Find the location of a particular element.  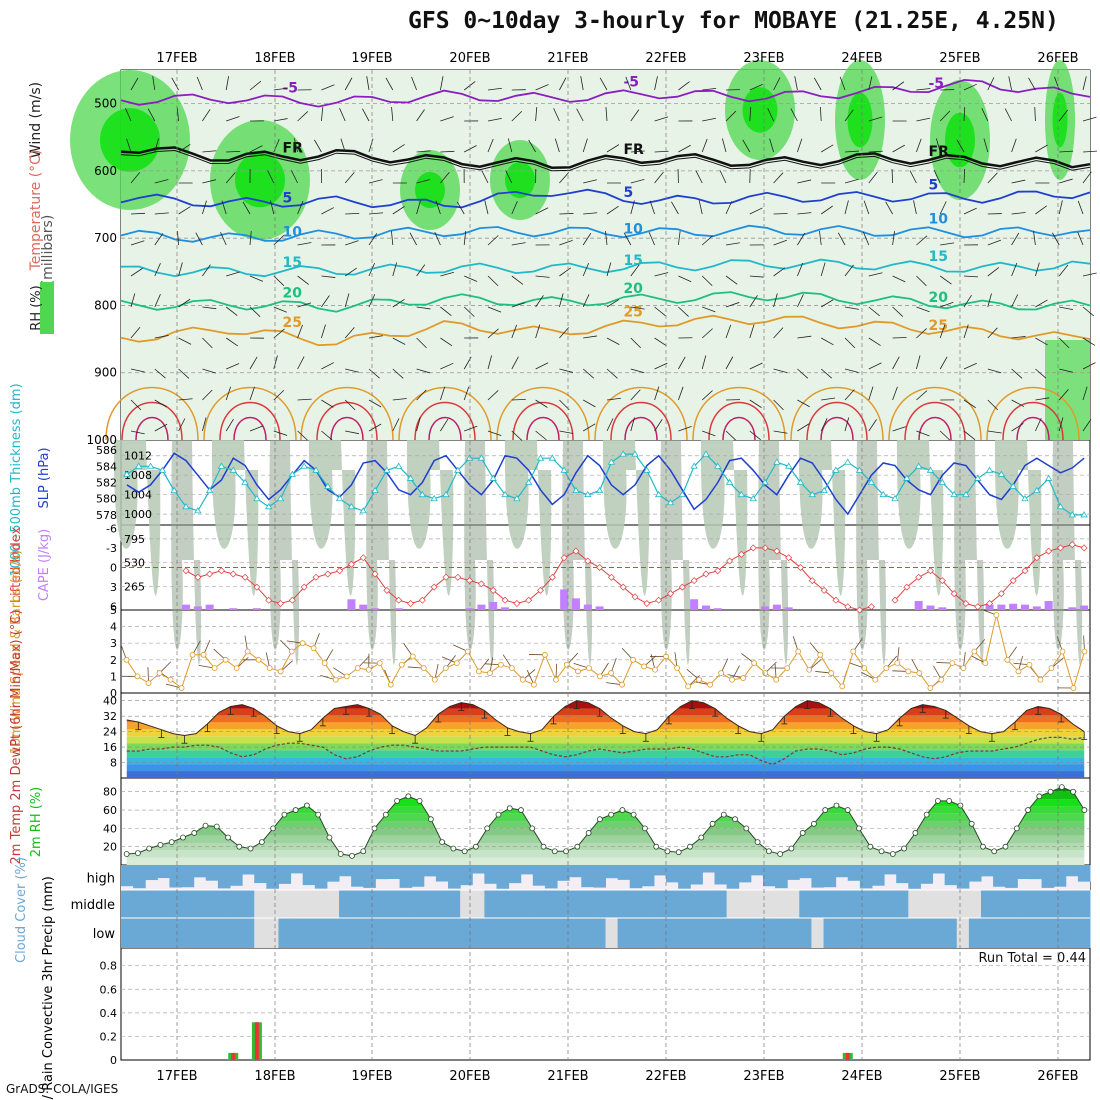

cape-tick-label: 530 is located at coordinates (134, 563).